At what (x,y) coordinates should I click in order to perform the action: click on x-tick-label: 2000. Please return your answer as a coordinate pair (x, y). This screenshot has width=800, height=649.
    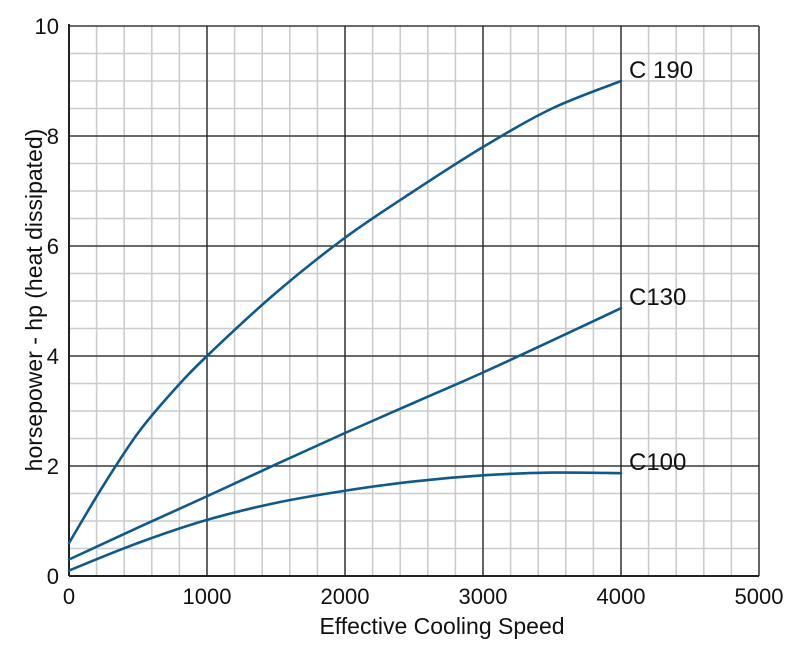
    Looking at the image, I should click on (345, 596).